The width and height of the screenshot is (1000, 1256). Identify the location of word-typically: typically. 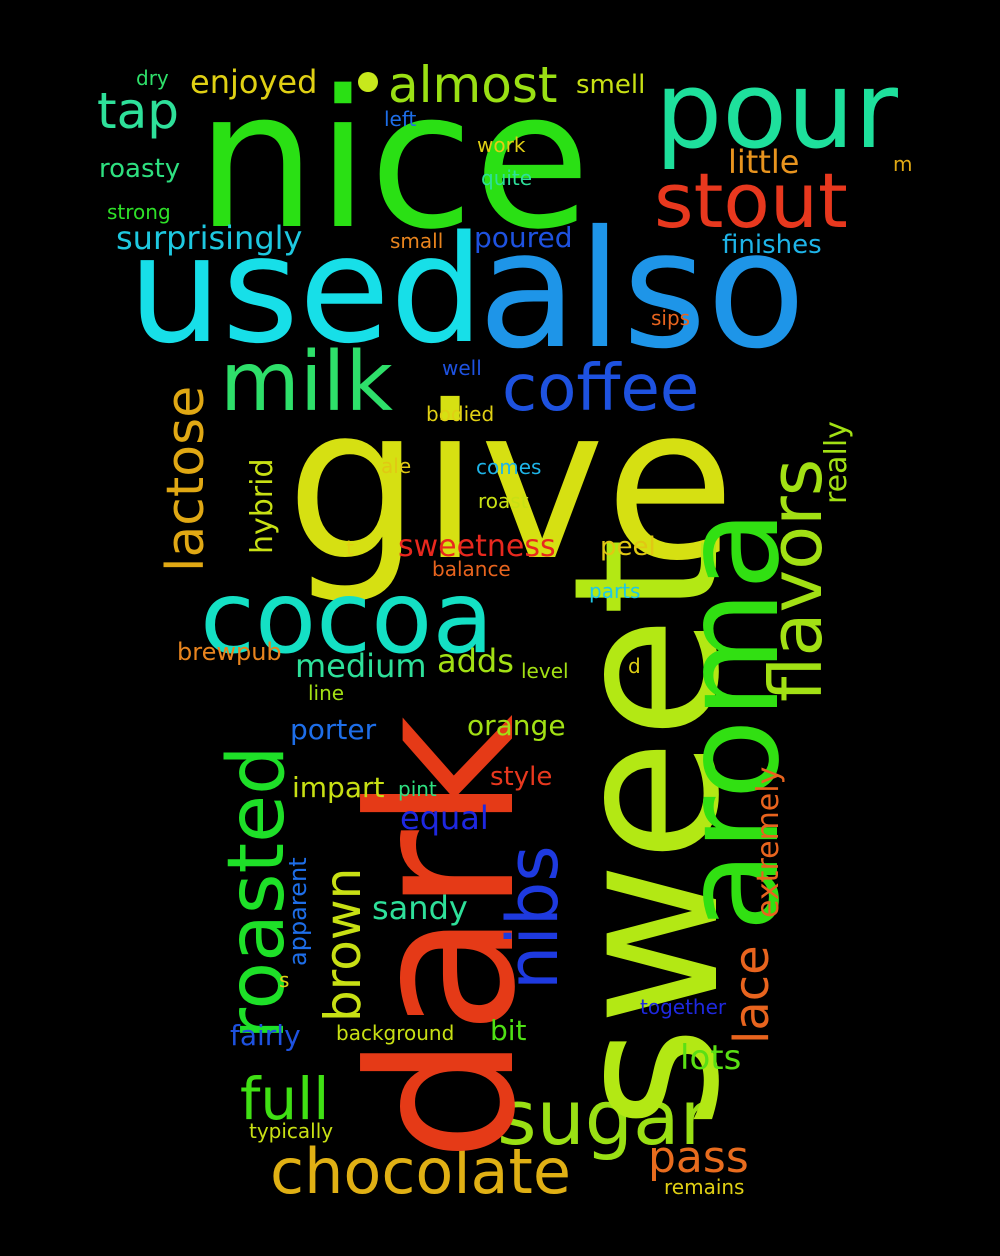
(291, 1131).